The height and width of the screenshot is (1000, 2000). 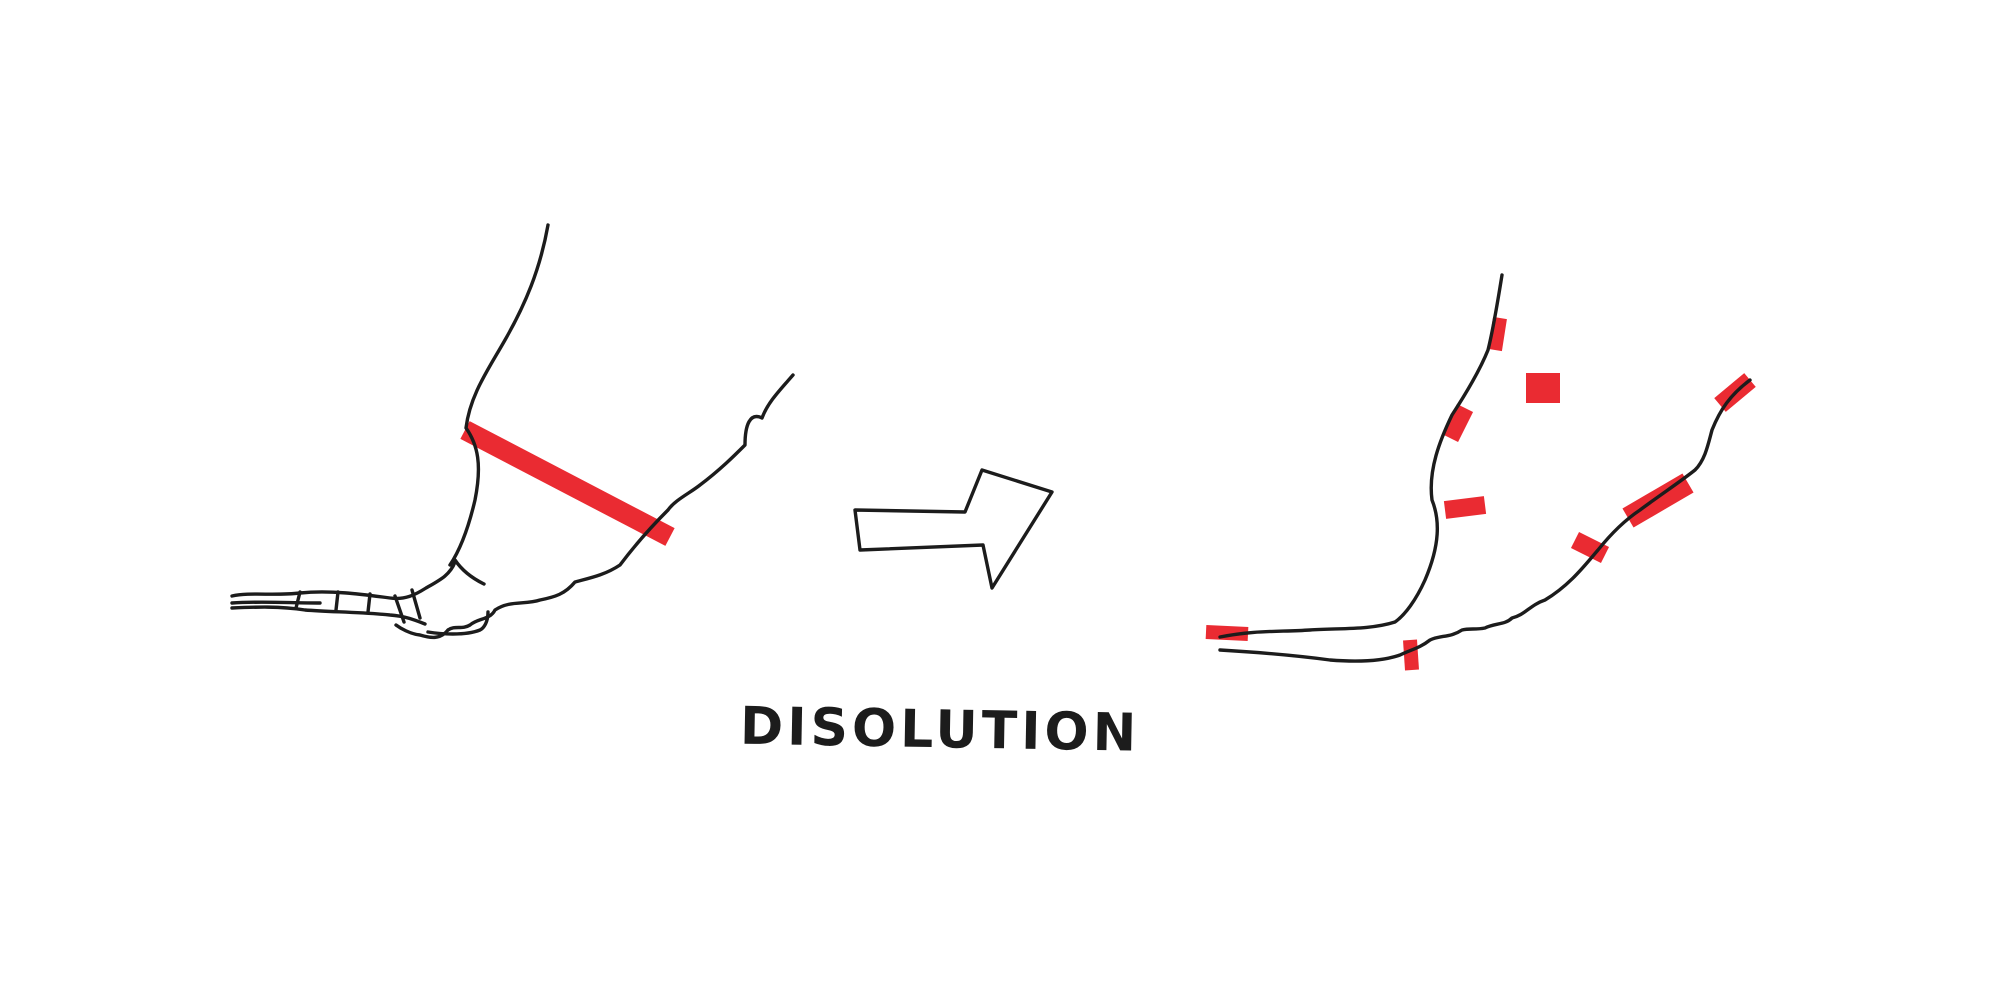 I want to click on before-sketch, so click(x=512, y=431).